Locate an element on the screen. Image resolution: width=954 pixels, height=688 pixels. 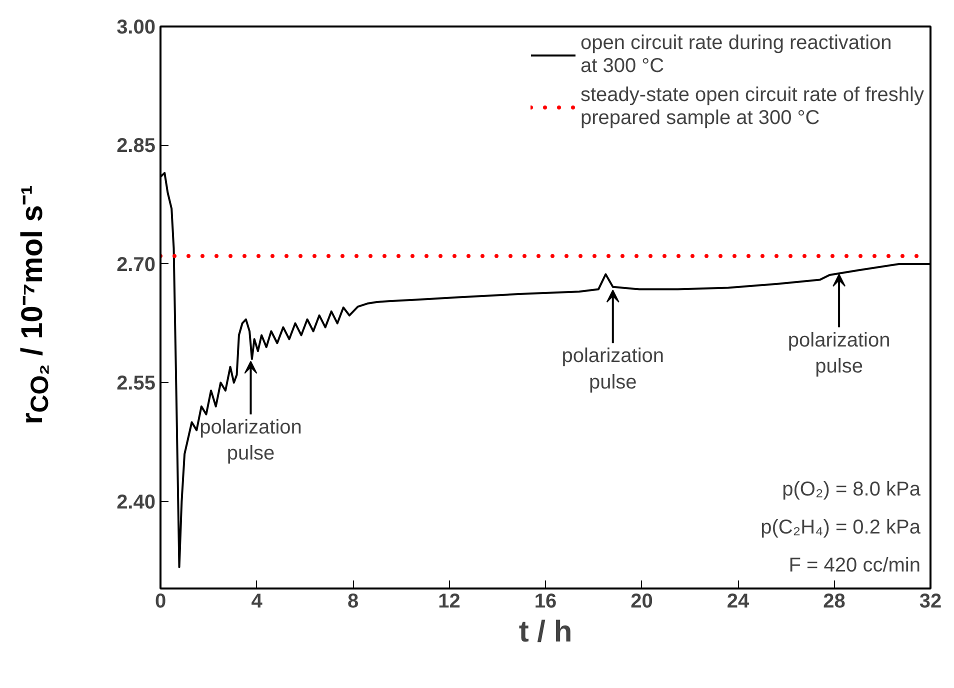
y-tick-label: 2.85 is located at coordinates (136, 146).